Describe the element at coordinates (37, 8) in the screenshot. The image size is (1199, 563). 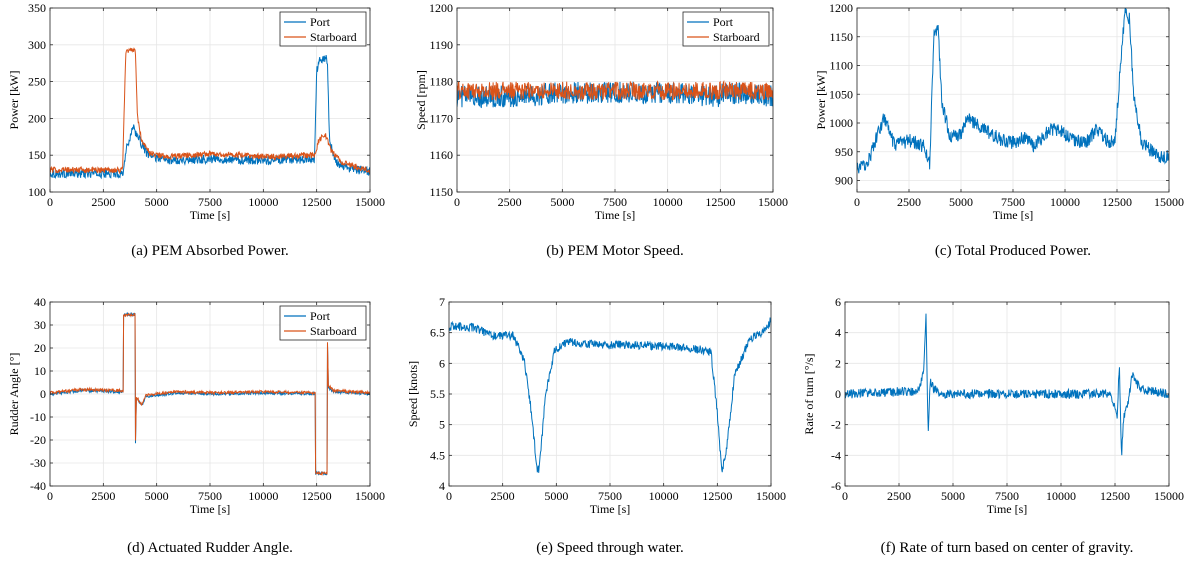
I see `y-tick-label: 350` at that location.